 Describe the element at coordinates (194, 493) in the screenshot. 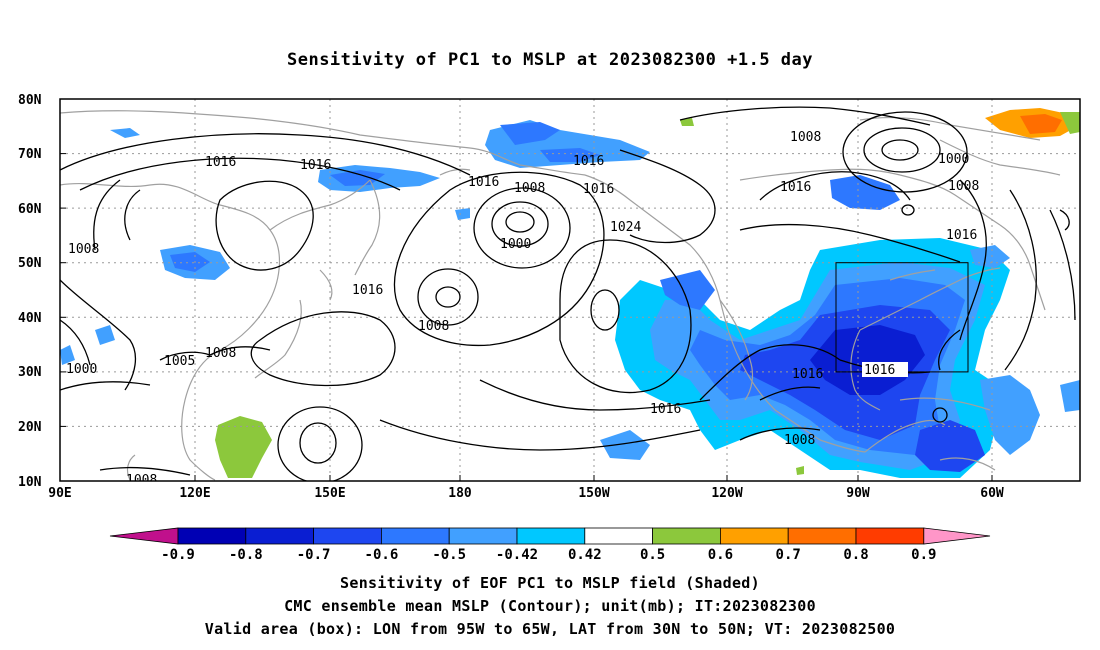

I see `lon-label: 120E` at that location.